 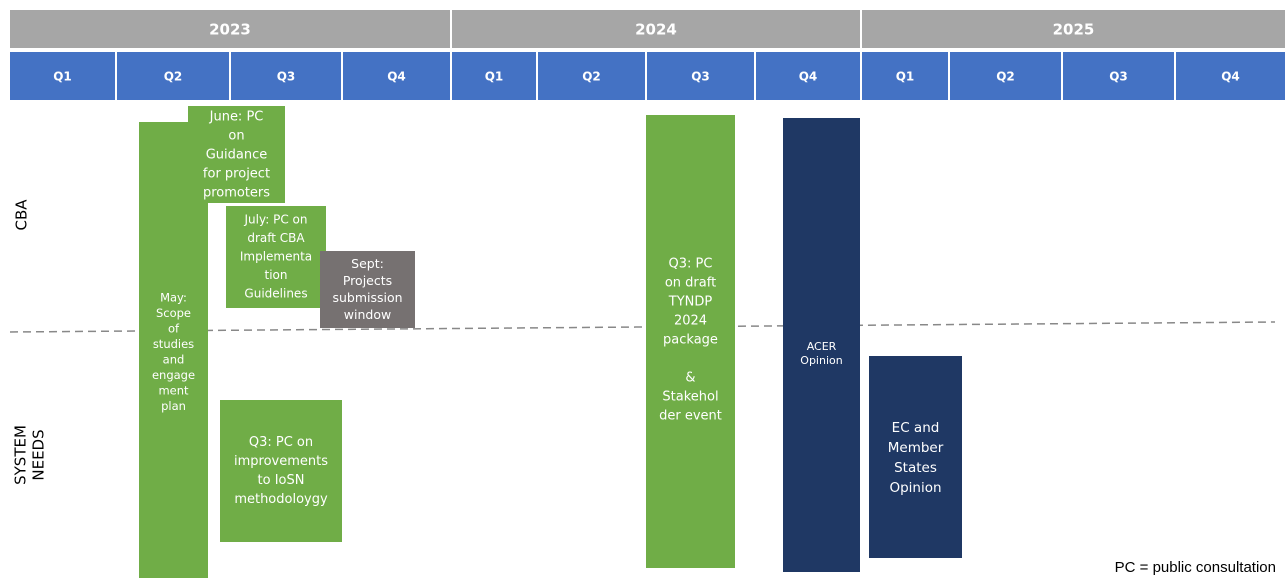 I want to click on box-text: and, so click(x=174, y=359).